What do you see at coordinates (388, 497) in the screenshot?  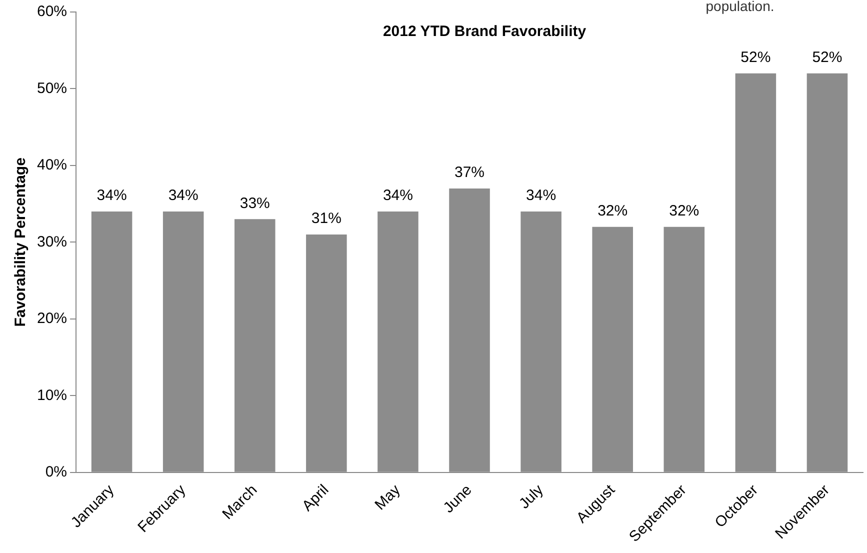 I see `x-tick-label: May` at bounding box center [388, 497].